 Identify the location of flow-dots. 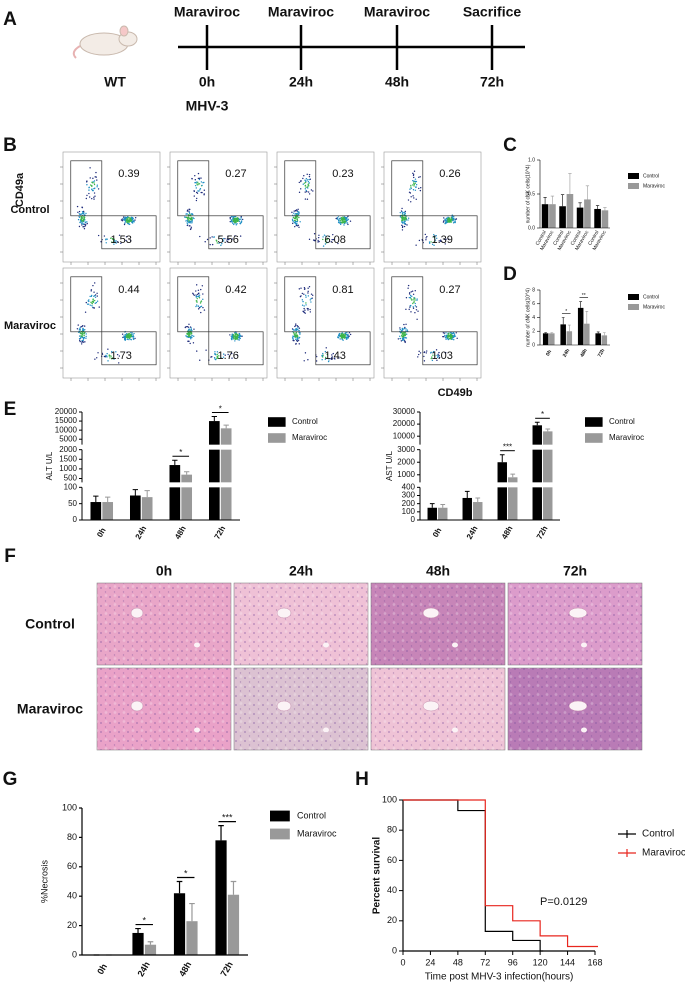
(106, 206).